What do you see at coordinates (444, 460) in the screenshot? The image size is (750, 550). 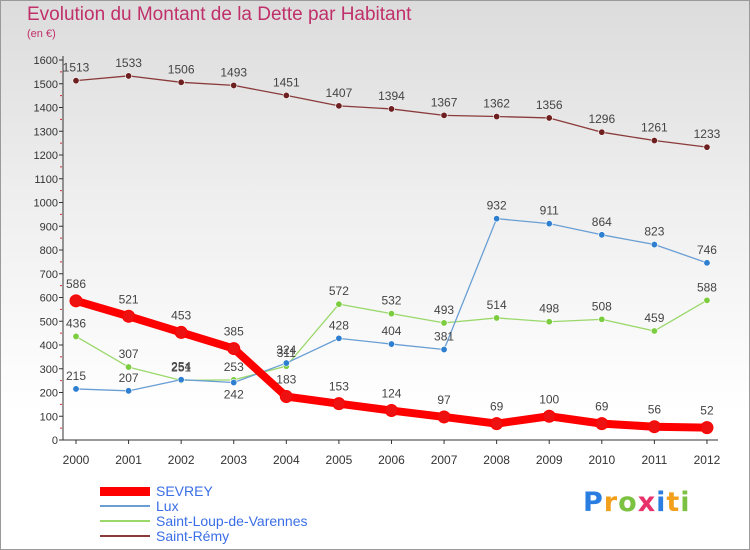 I see `x-tick-label: 2007` at bounding box center [444, 460].